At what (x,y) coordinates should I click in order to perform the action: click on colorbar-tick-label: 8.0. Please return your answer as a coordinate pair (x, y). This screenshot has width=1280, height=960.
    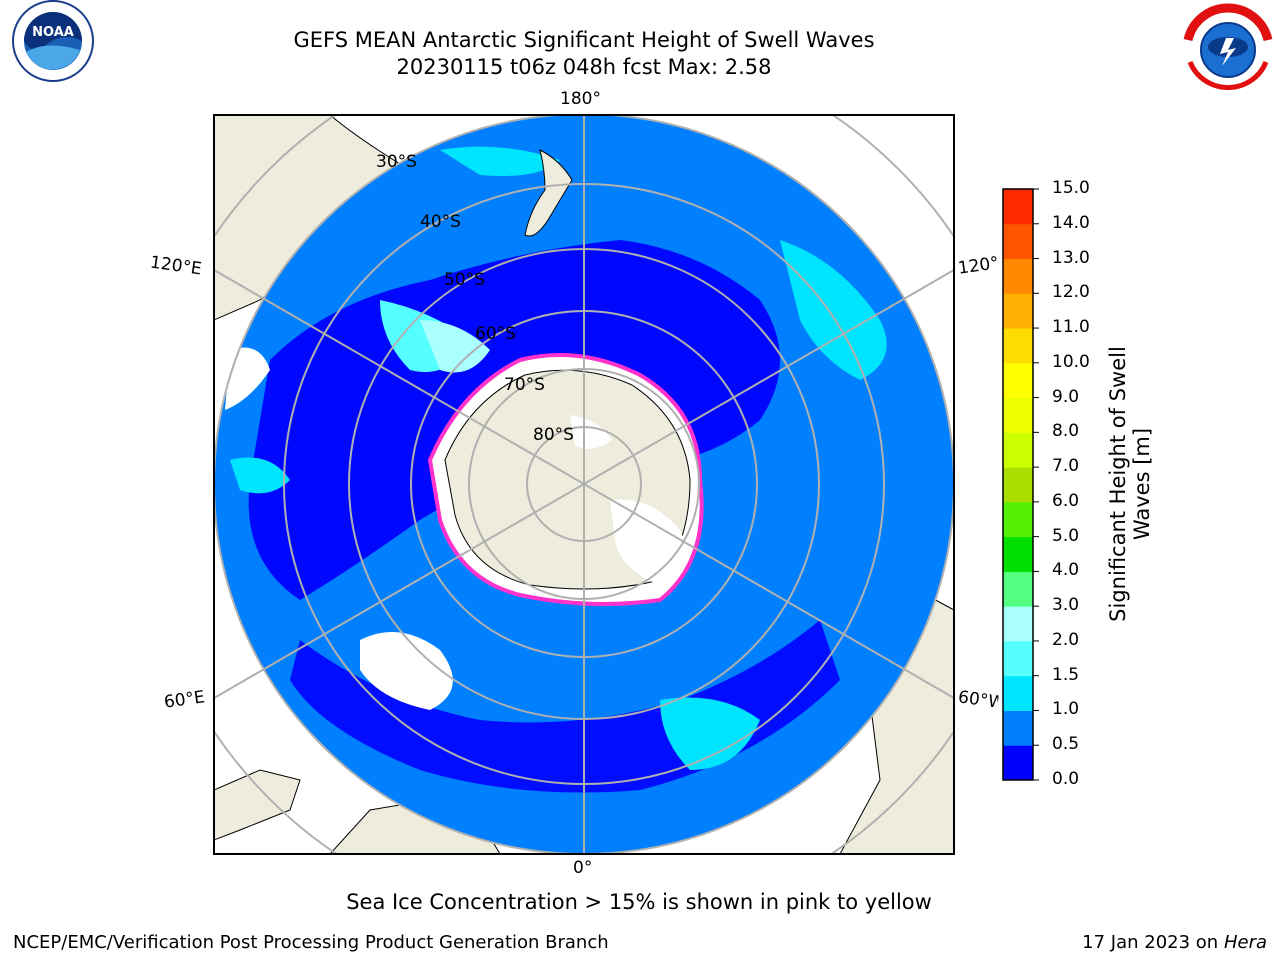
    Looking at the image, I should click on (1066, 431).